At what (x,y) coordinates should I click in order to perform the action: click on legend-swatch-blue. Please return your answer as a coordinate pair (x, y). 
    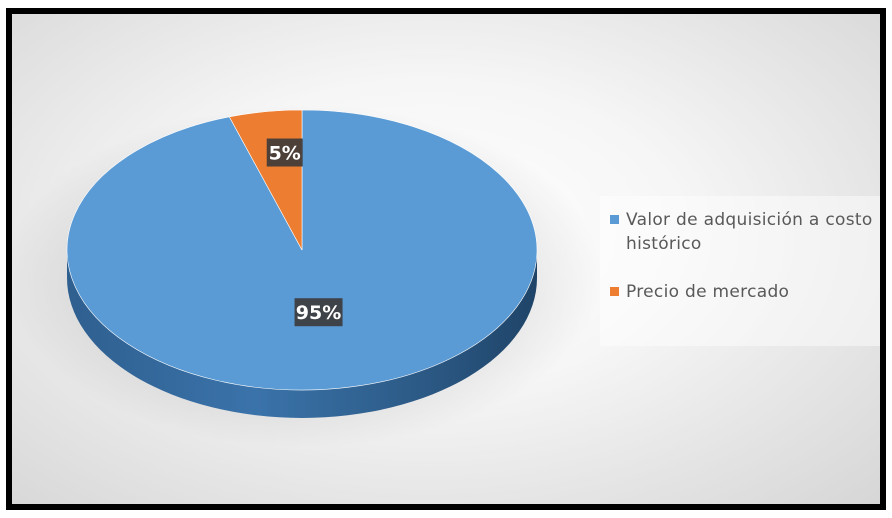
    Looking at the image, I should click on (614, 219).